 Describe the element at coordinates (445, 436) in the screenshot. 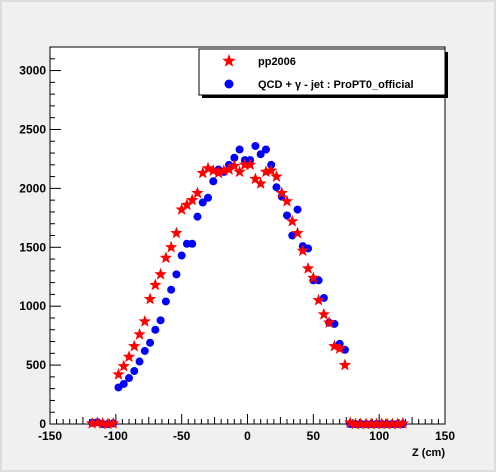

I see `x-tick-label: 150` at that location.